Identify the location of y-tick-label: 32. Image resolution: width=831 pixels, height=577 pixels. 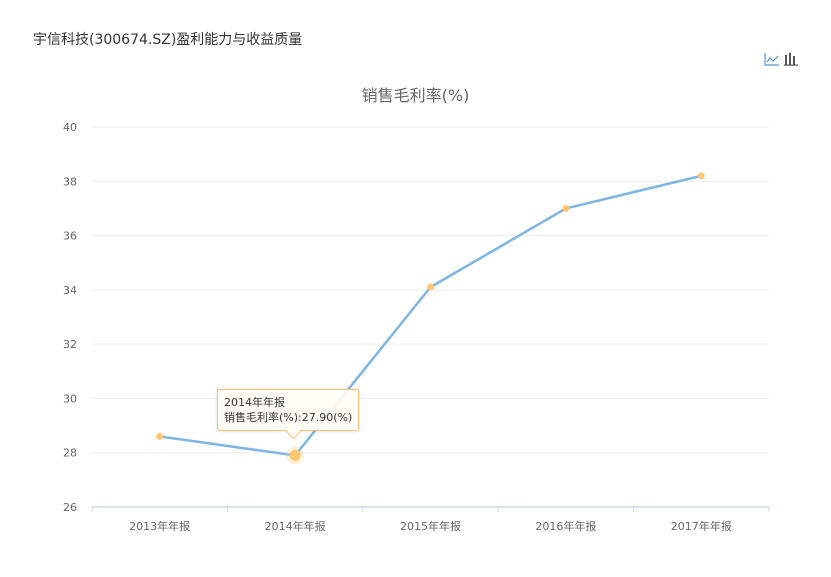
(70, 344).